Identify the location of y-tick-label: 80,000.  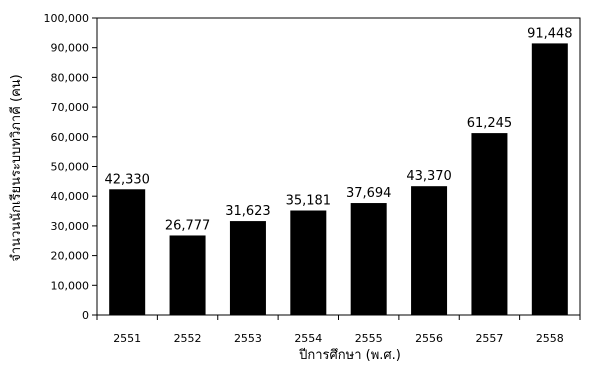
(70, 77).